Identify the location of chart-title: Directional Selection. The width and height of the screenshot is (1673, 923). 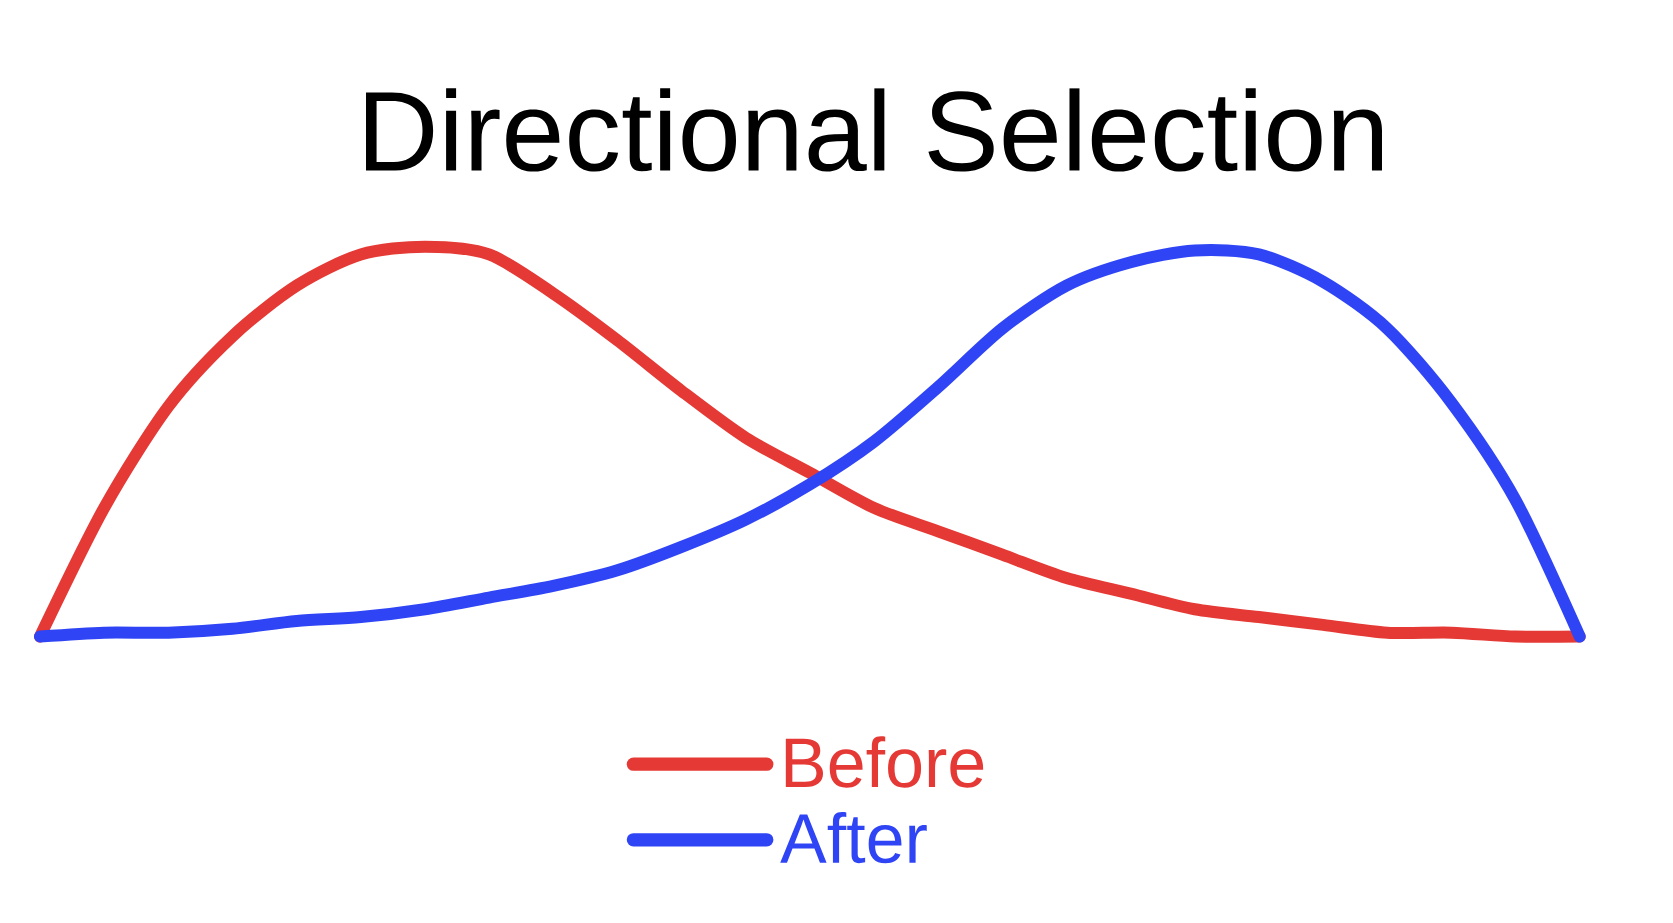
(874, 130).